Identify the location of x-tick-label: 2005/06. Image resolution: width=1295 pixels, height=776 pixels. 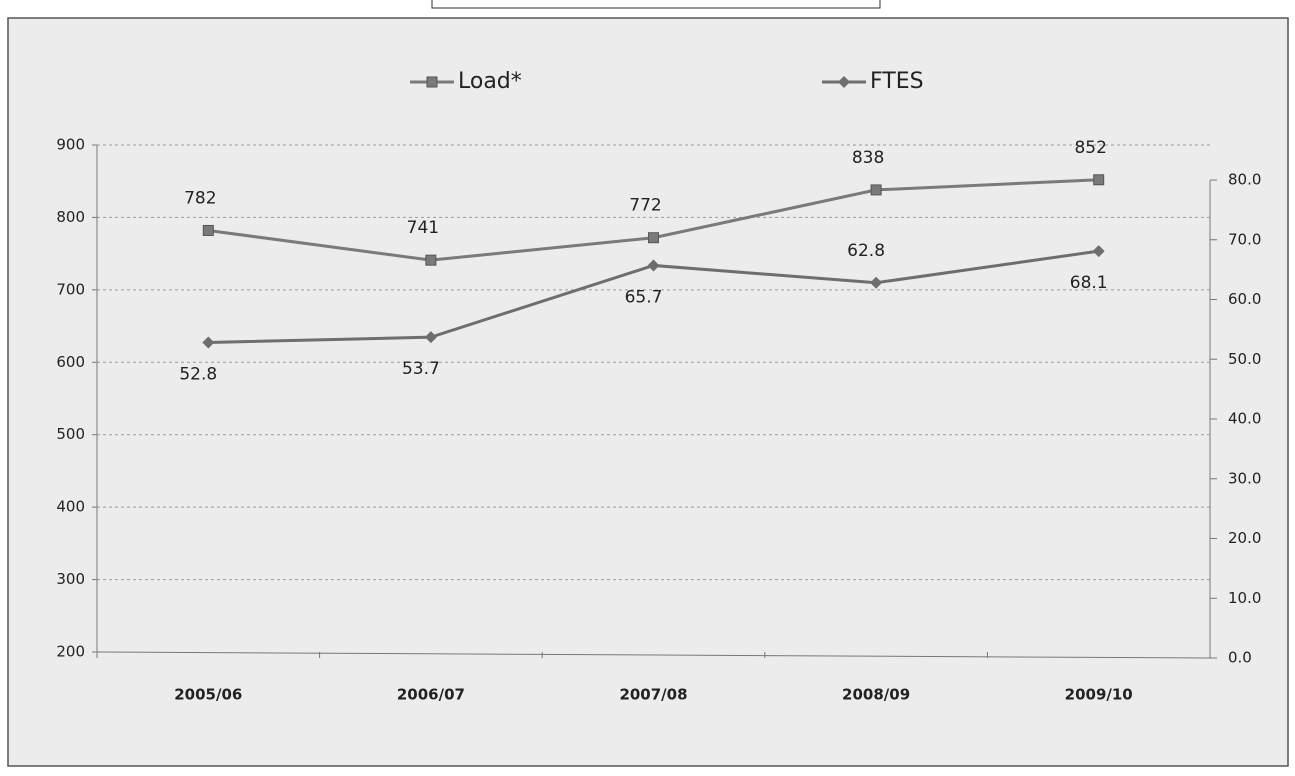
(208, 695).